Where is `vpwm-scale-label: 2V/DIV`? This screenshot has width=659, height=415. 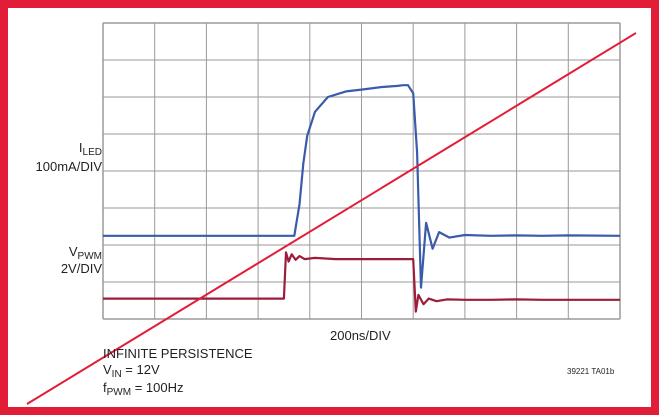 vpwm-scale-label: 2V/DIV is located at coordinates (81, 268).